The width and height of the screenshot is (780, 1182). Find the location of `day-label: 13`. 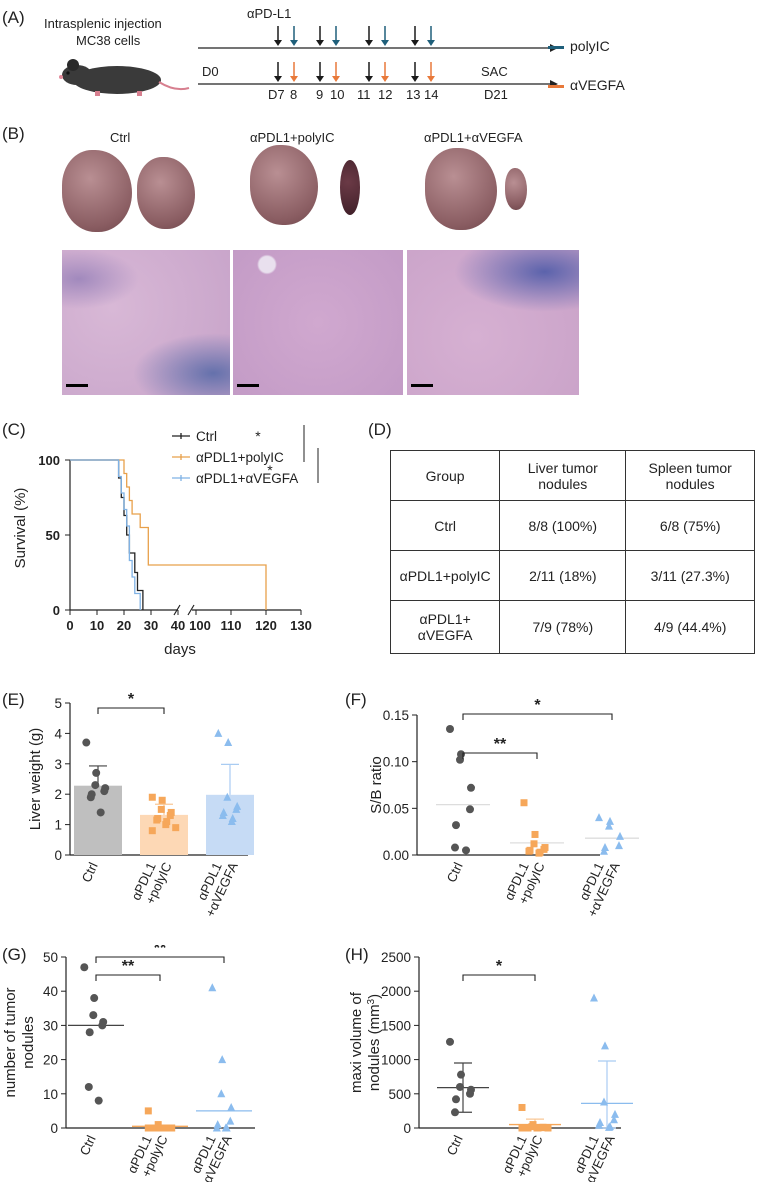

day-label: 13 is located at coordinates (413, 94).